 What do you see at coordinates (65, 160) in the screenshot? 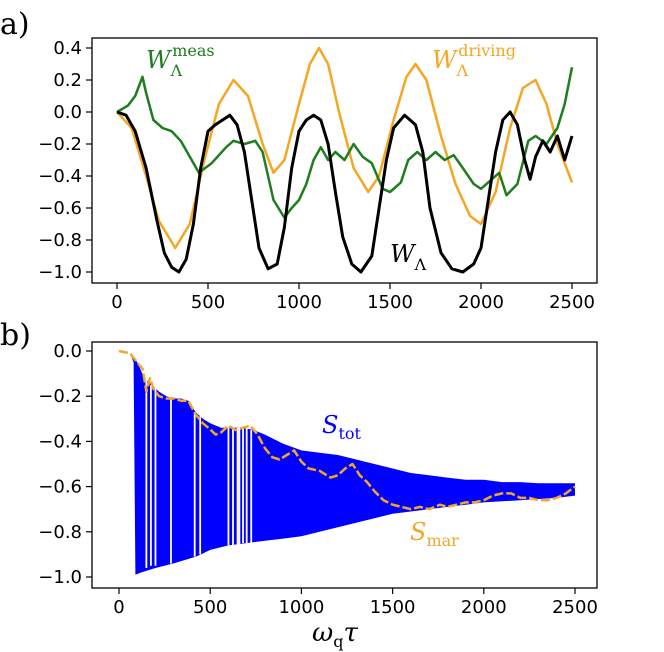
I see `panel-a-y-ticks: 0.4 0.2 0.0 −0.2 −0.4 −0.6 −0.8 −1.0` at bounding box center [65, 160].